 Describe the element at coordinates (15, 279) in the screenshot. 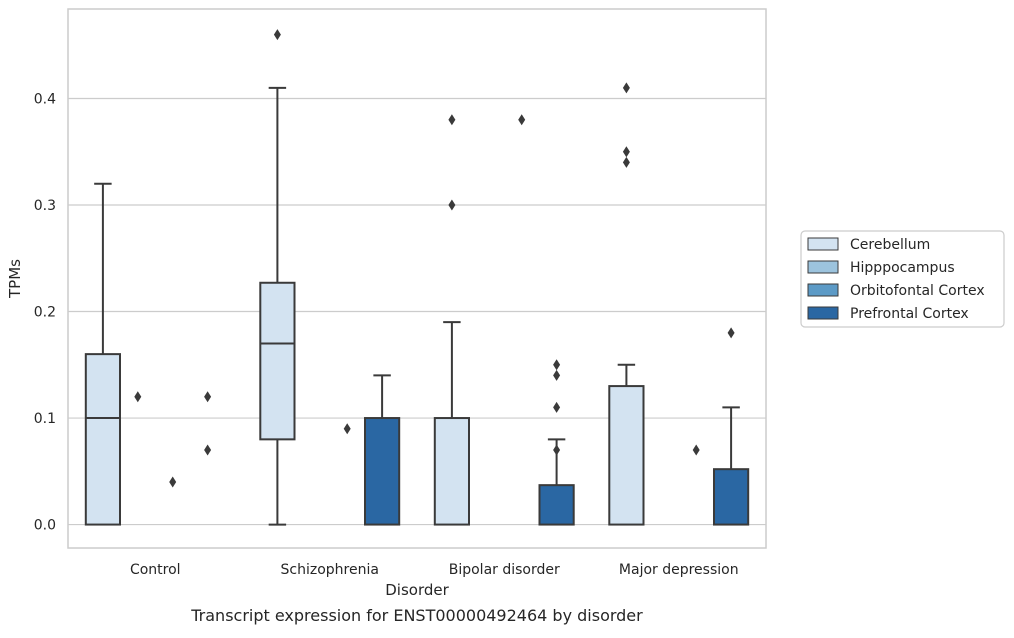

I see `y-axis-label: TPMs` at that location.